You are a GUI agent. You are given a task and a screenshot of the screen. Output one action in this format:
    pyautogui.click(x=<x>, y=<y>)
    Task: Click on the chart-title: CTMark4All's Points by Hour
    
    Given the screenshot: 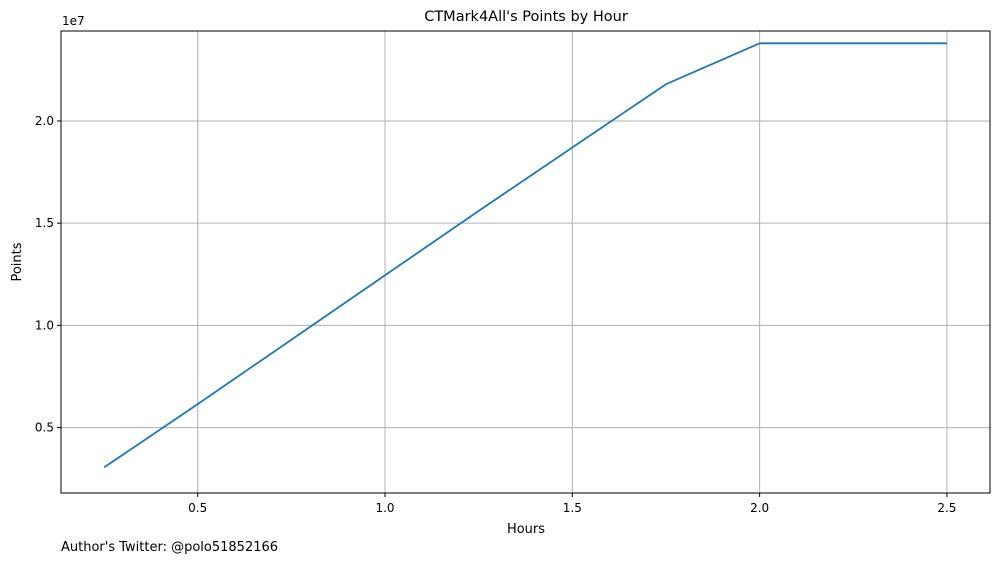 What is the action you would take?
    pyautogui.click(x=526, y=17)
    